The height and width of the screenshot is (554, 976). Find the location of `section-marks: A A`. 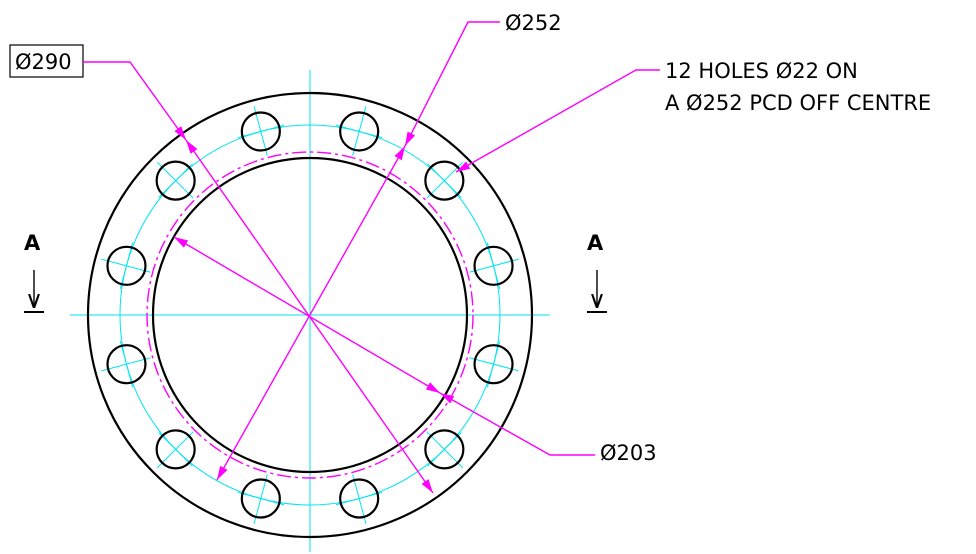

section-marks: A A is located at coordinates (315, 272).